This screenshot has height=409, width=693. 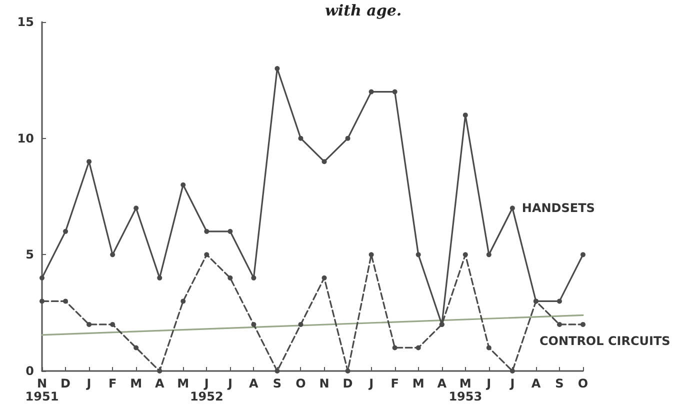 What do you see at coordinates (42, 390) in the screenshot?
I see `x-tick-label: N 1951` at bounding box center [42, 390].